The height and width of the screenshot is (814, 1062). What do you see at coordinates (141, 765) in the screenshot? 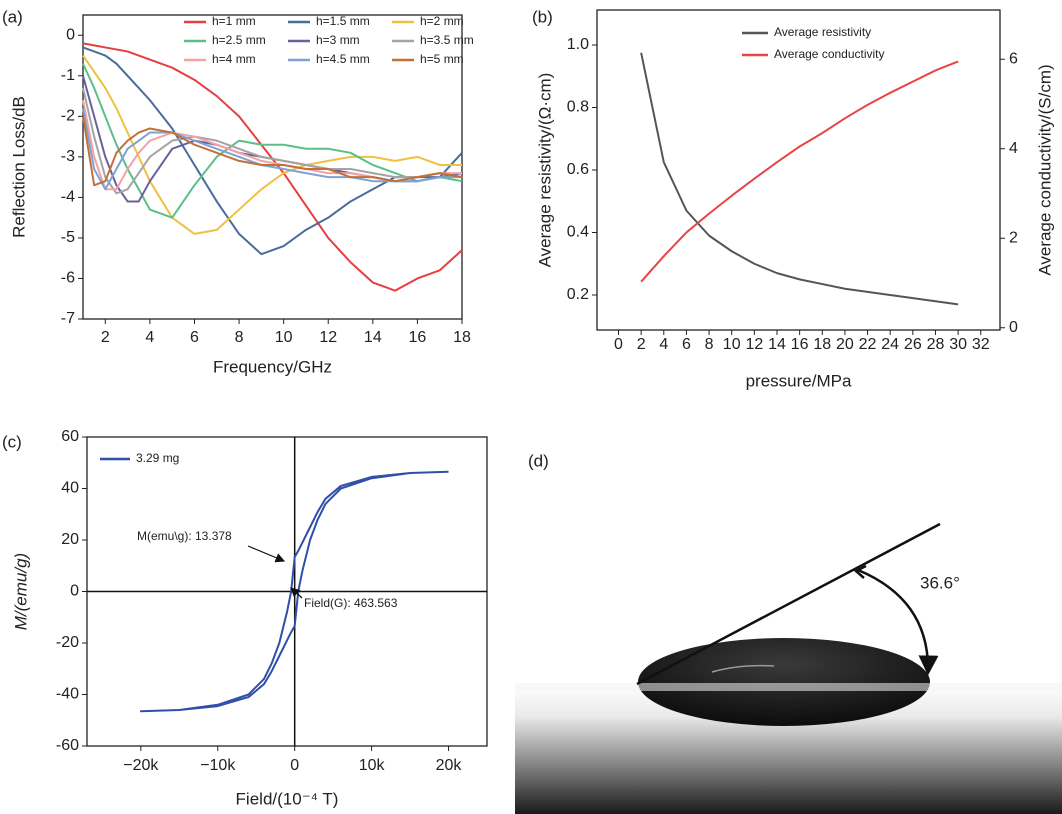
I see `x-tick-label: −20k` at bounding box center [141, 765].